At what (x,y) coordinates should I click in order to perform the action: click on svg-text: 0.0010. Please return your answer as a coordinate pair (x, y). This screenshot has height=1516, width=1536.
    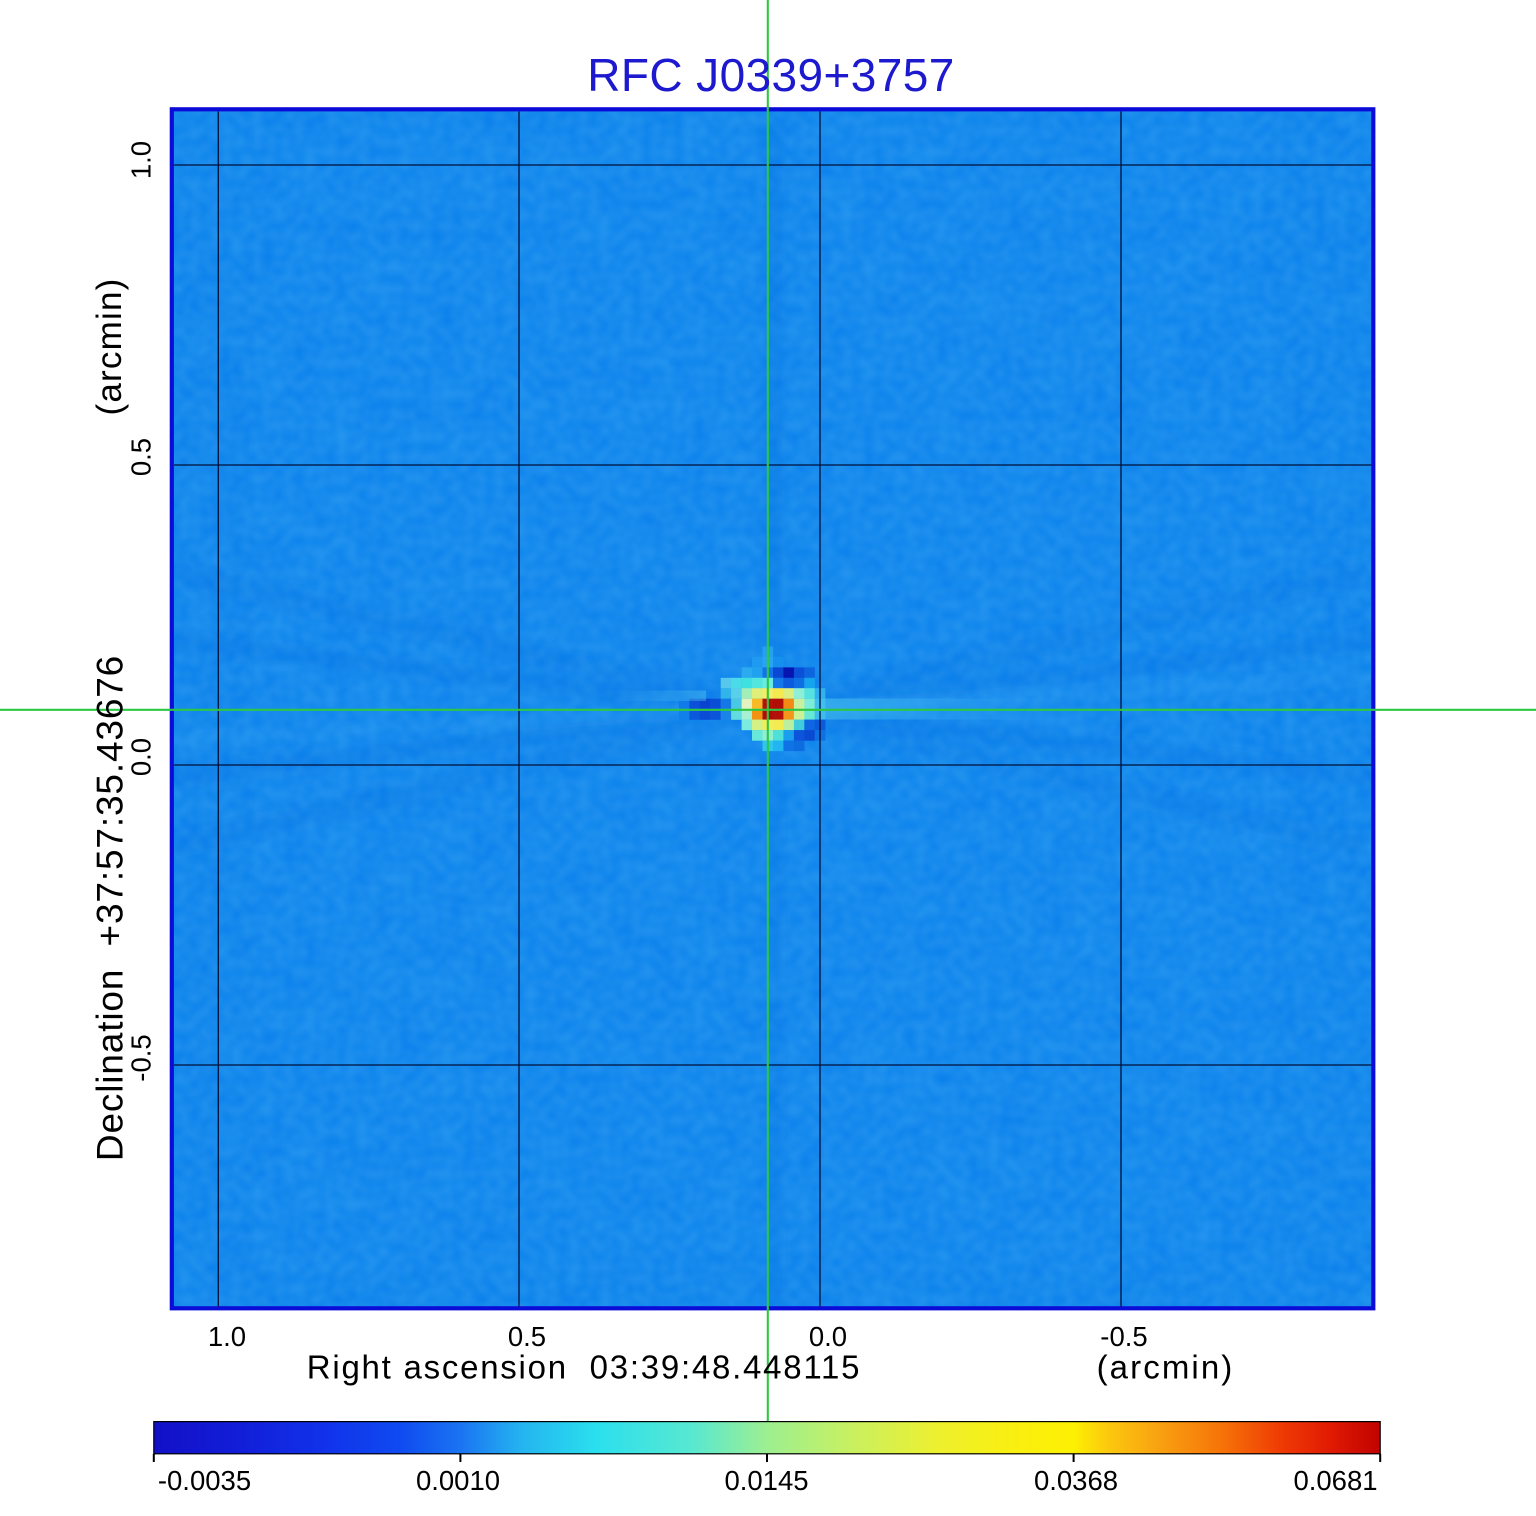
    Looking at the image, I should click on (458, 1480).